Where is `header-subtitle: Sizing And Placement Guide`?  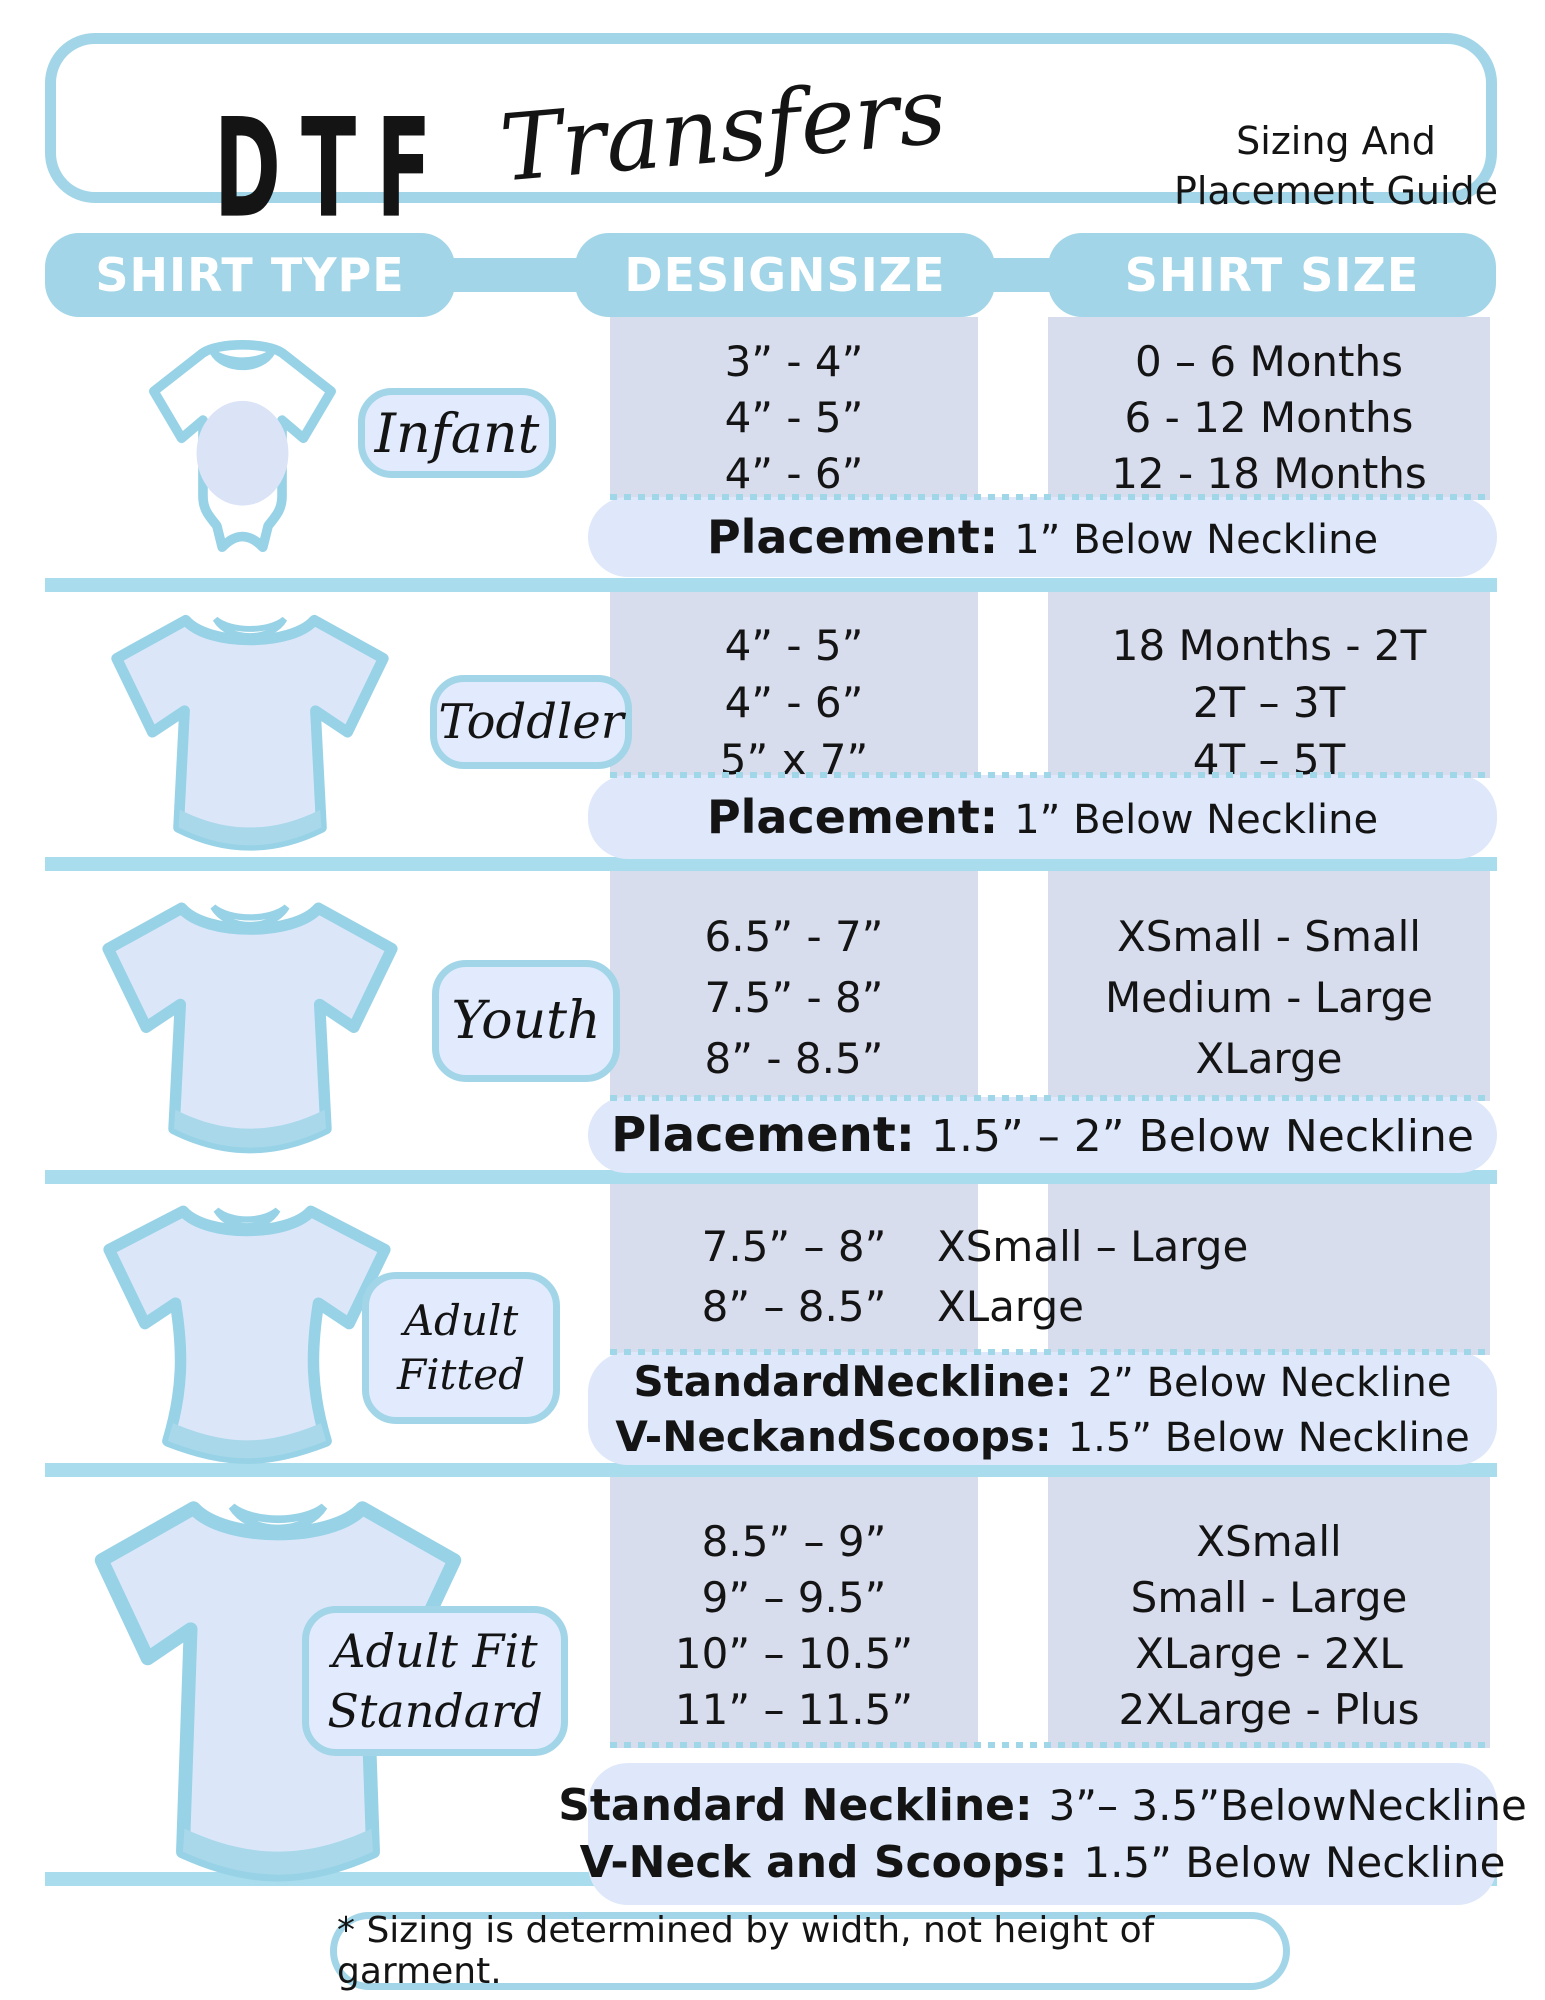
header-subtitle: Sizing And Placement Guide is located at coordinates (1336, 166).